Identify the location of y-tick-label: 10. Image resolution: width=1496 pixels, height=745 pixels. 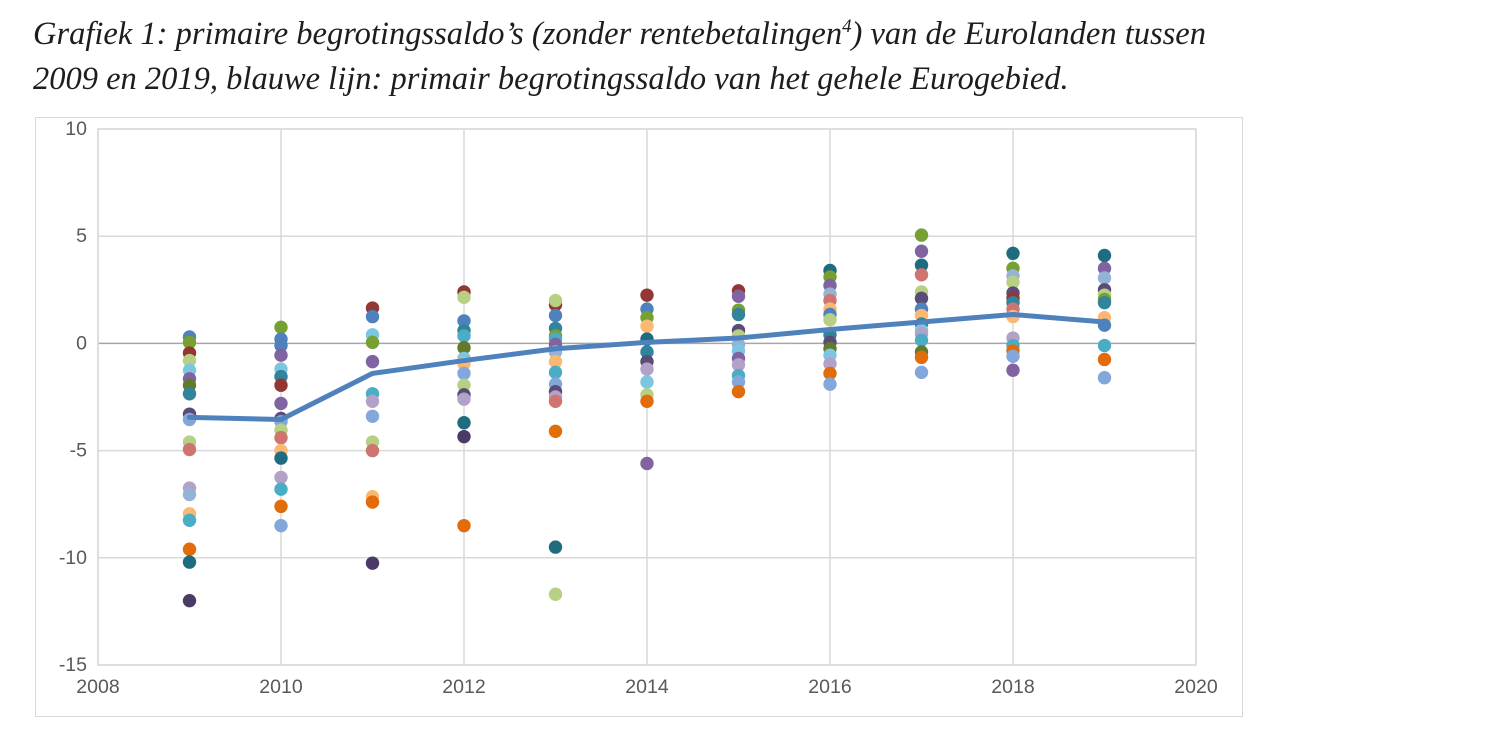
(76, 129).